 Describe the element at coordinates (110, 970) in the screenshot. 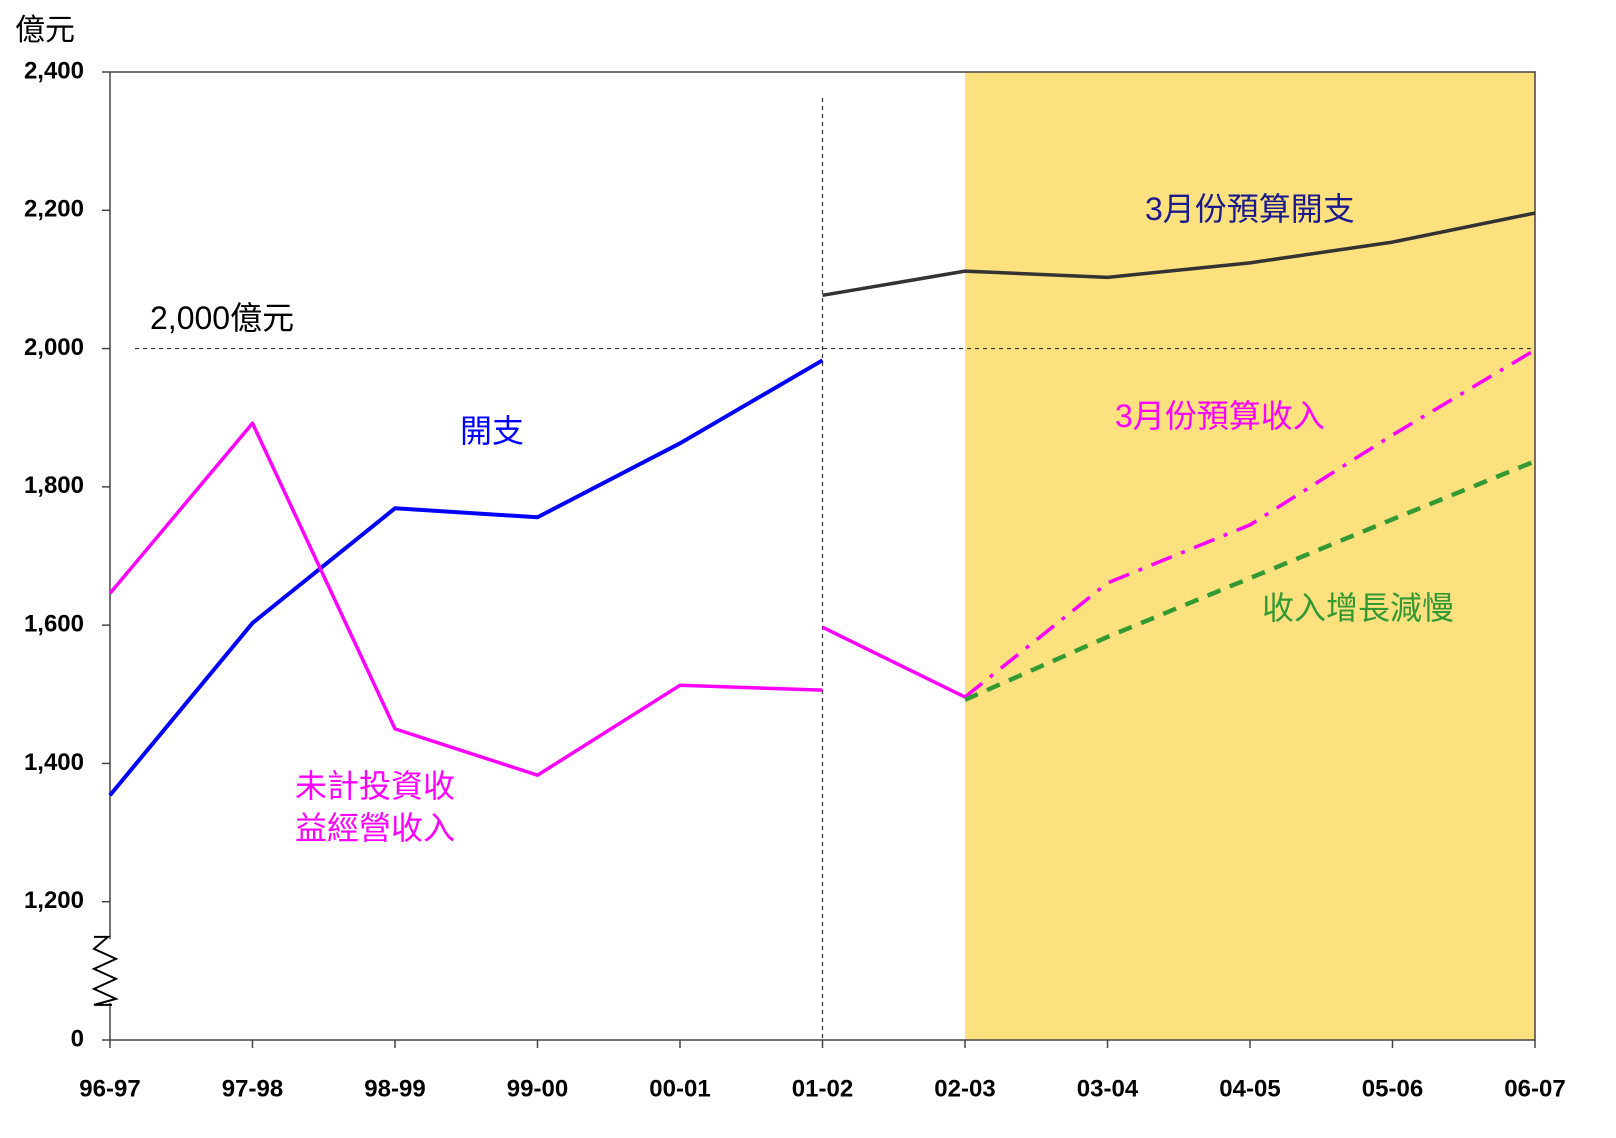

I see `axis-break-gap` at that location.